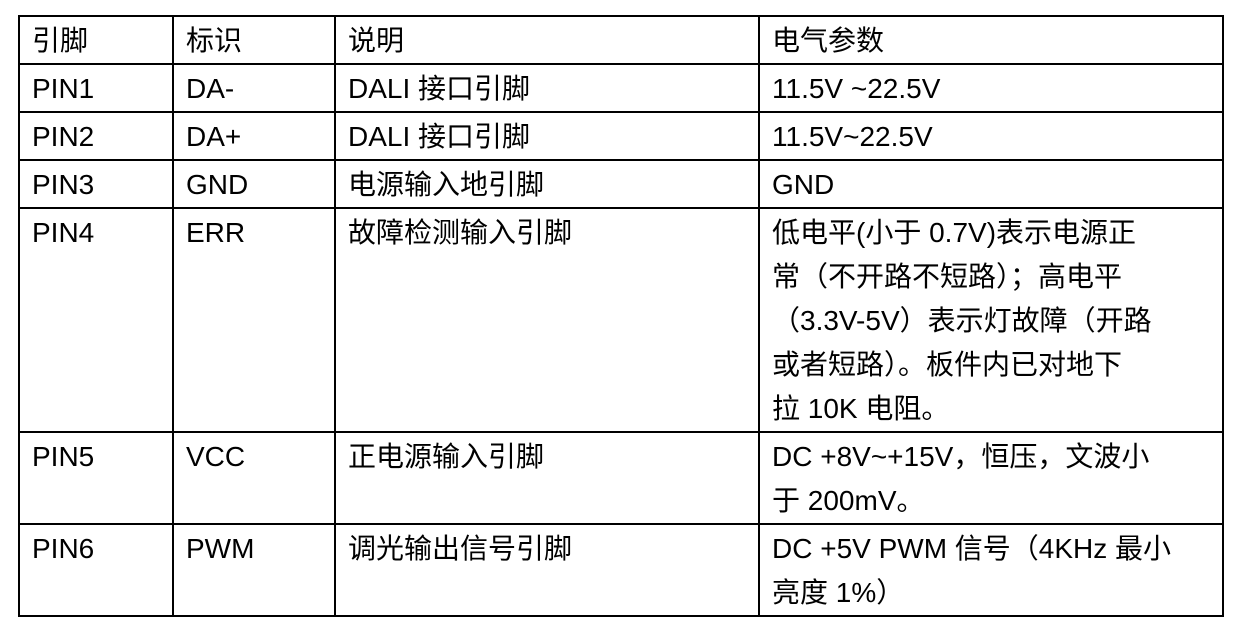 This screenshot has width=1234, height=617. I want to click on cell-param: 11.5V ~22.5V, so click(991, 88).